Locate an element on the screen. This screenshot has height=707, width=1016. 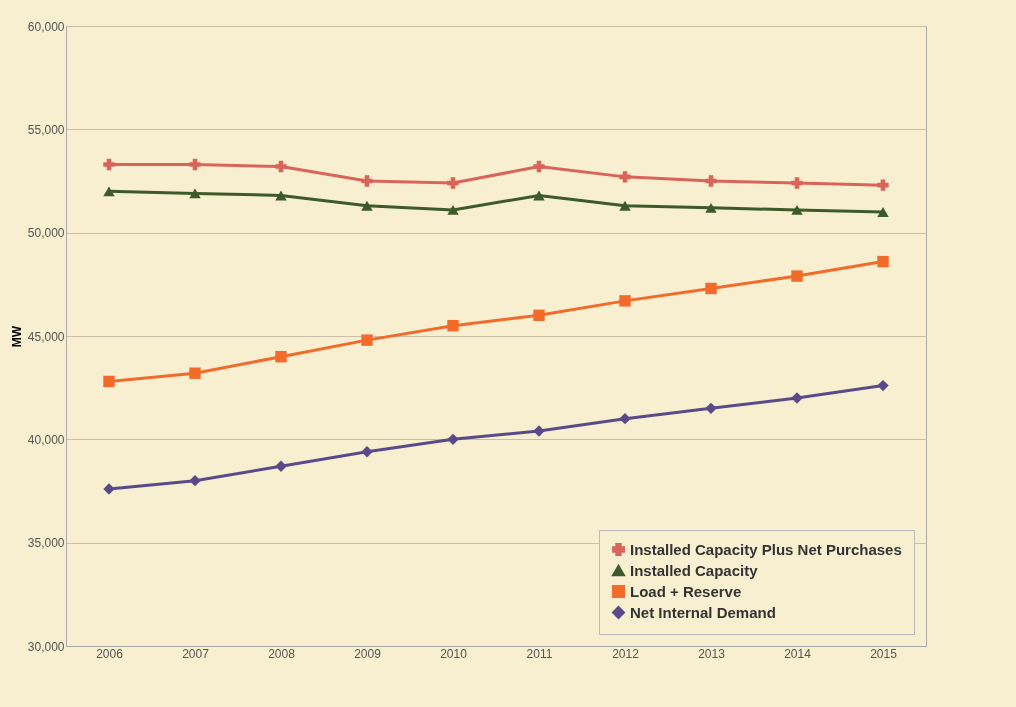
x-tick-label: 2007 is located at coordinates (196, 653).